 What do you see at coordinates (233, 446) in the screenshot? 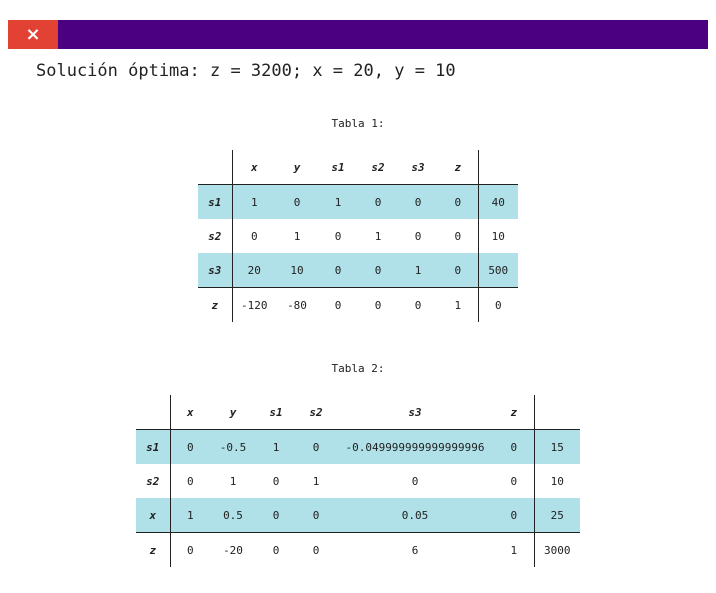
I see `table-cell: -0.5` at bounding box center [233, 446].